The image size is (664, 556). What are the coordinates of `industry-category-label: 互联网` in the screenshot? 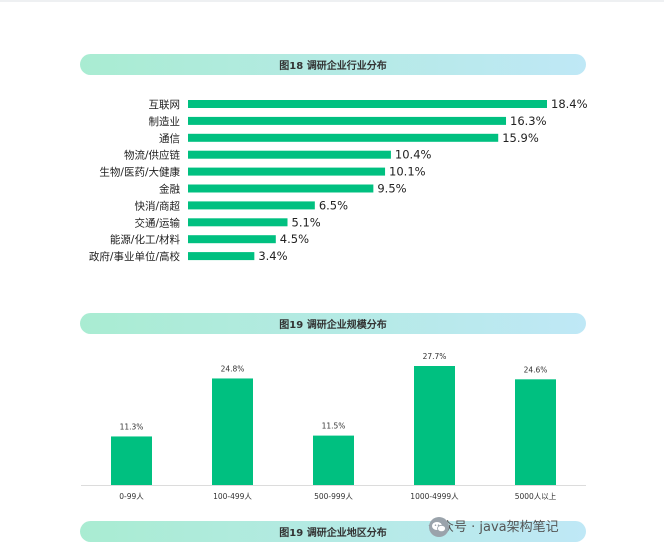 It's located at (165, 105).